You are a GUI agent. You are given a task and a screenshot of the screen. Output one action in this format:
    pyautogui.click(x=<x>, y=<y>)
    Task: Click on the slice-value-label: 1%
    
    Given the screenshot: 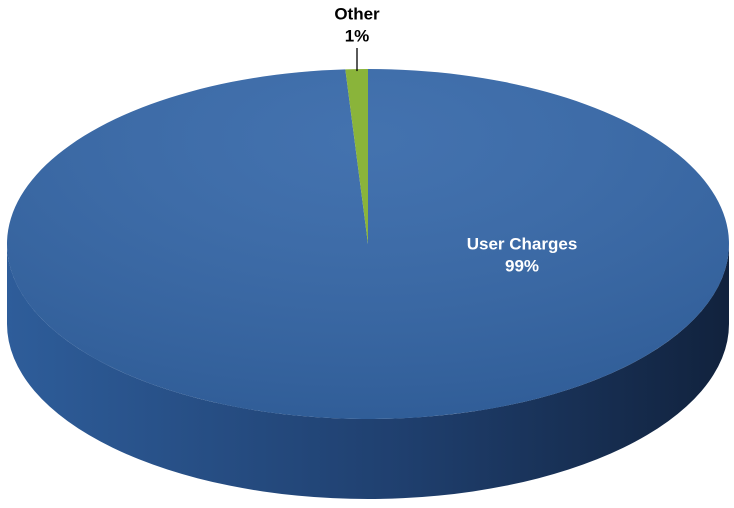 What is the action you would take?
    pyautogui.click(x=357, y=35)
    